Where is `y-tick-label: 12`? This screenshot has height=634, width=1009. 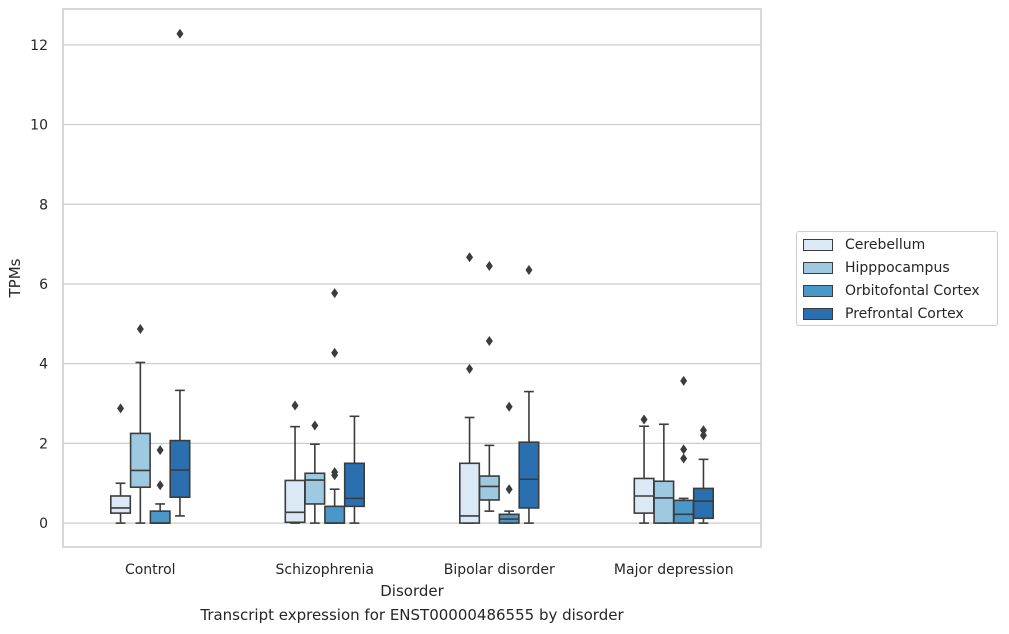
y-tick-label: 12 is located at coordinates (39, 46).